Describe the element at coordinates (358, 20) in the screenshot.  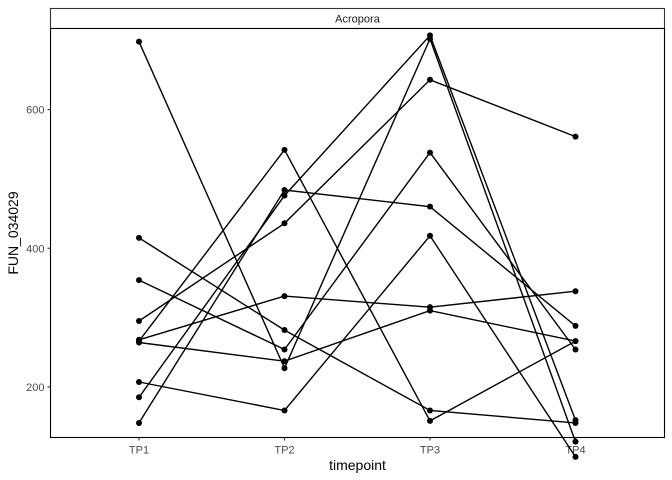
I see `facet-label: Acropora` at that location.